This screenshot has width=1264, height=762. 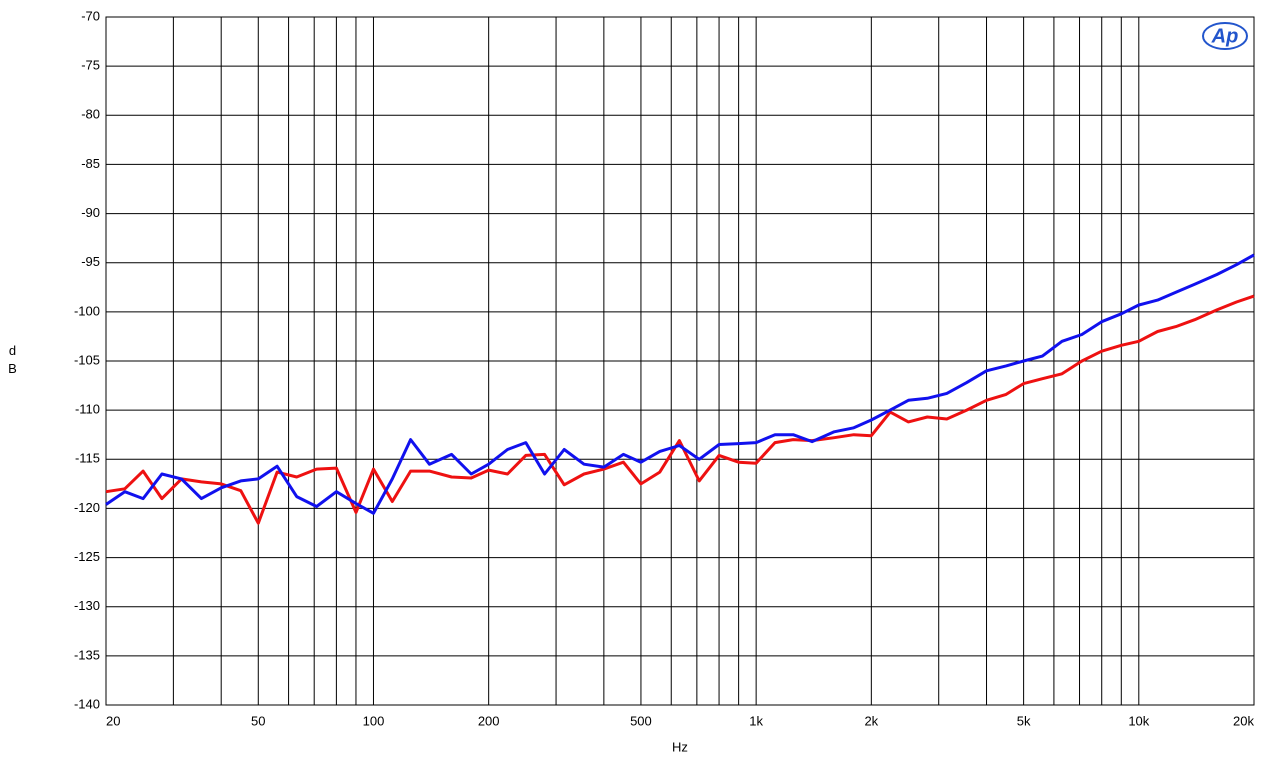 I want to click on logo-ring, so click(x=1225, y=36).